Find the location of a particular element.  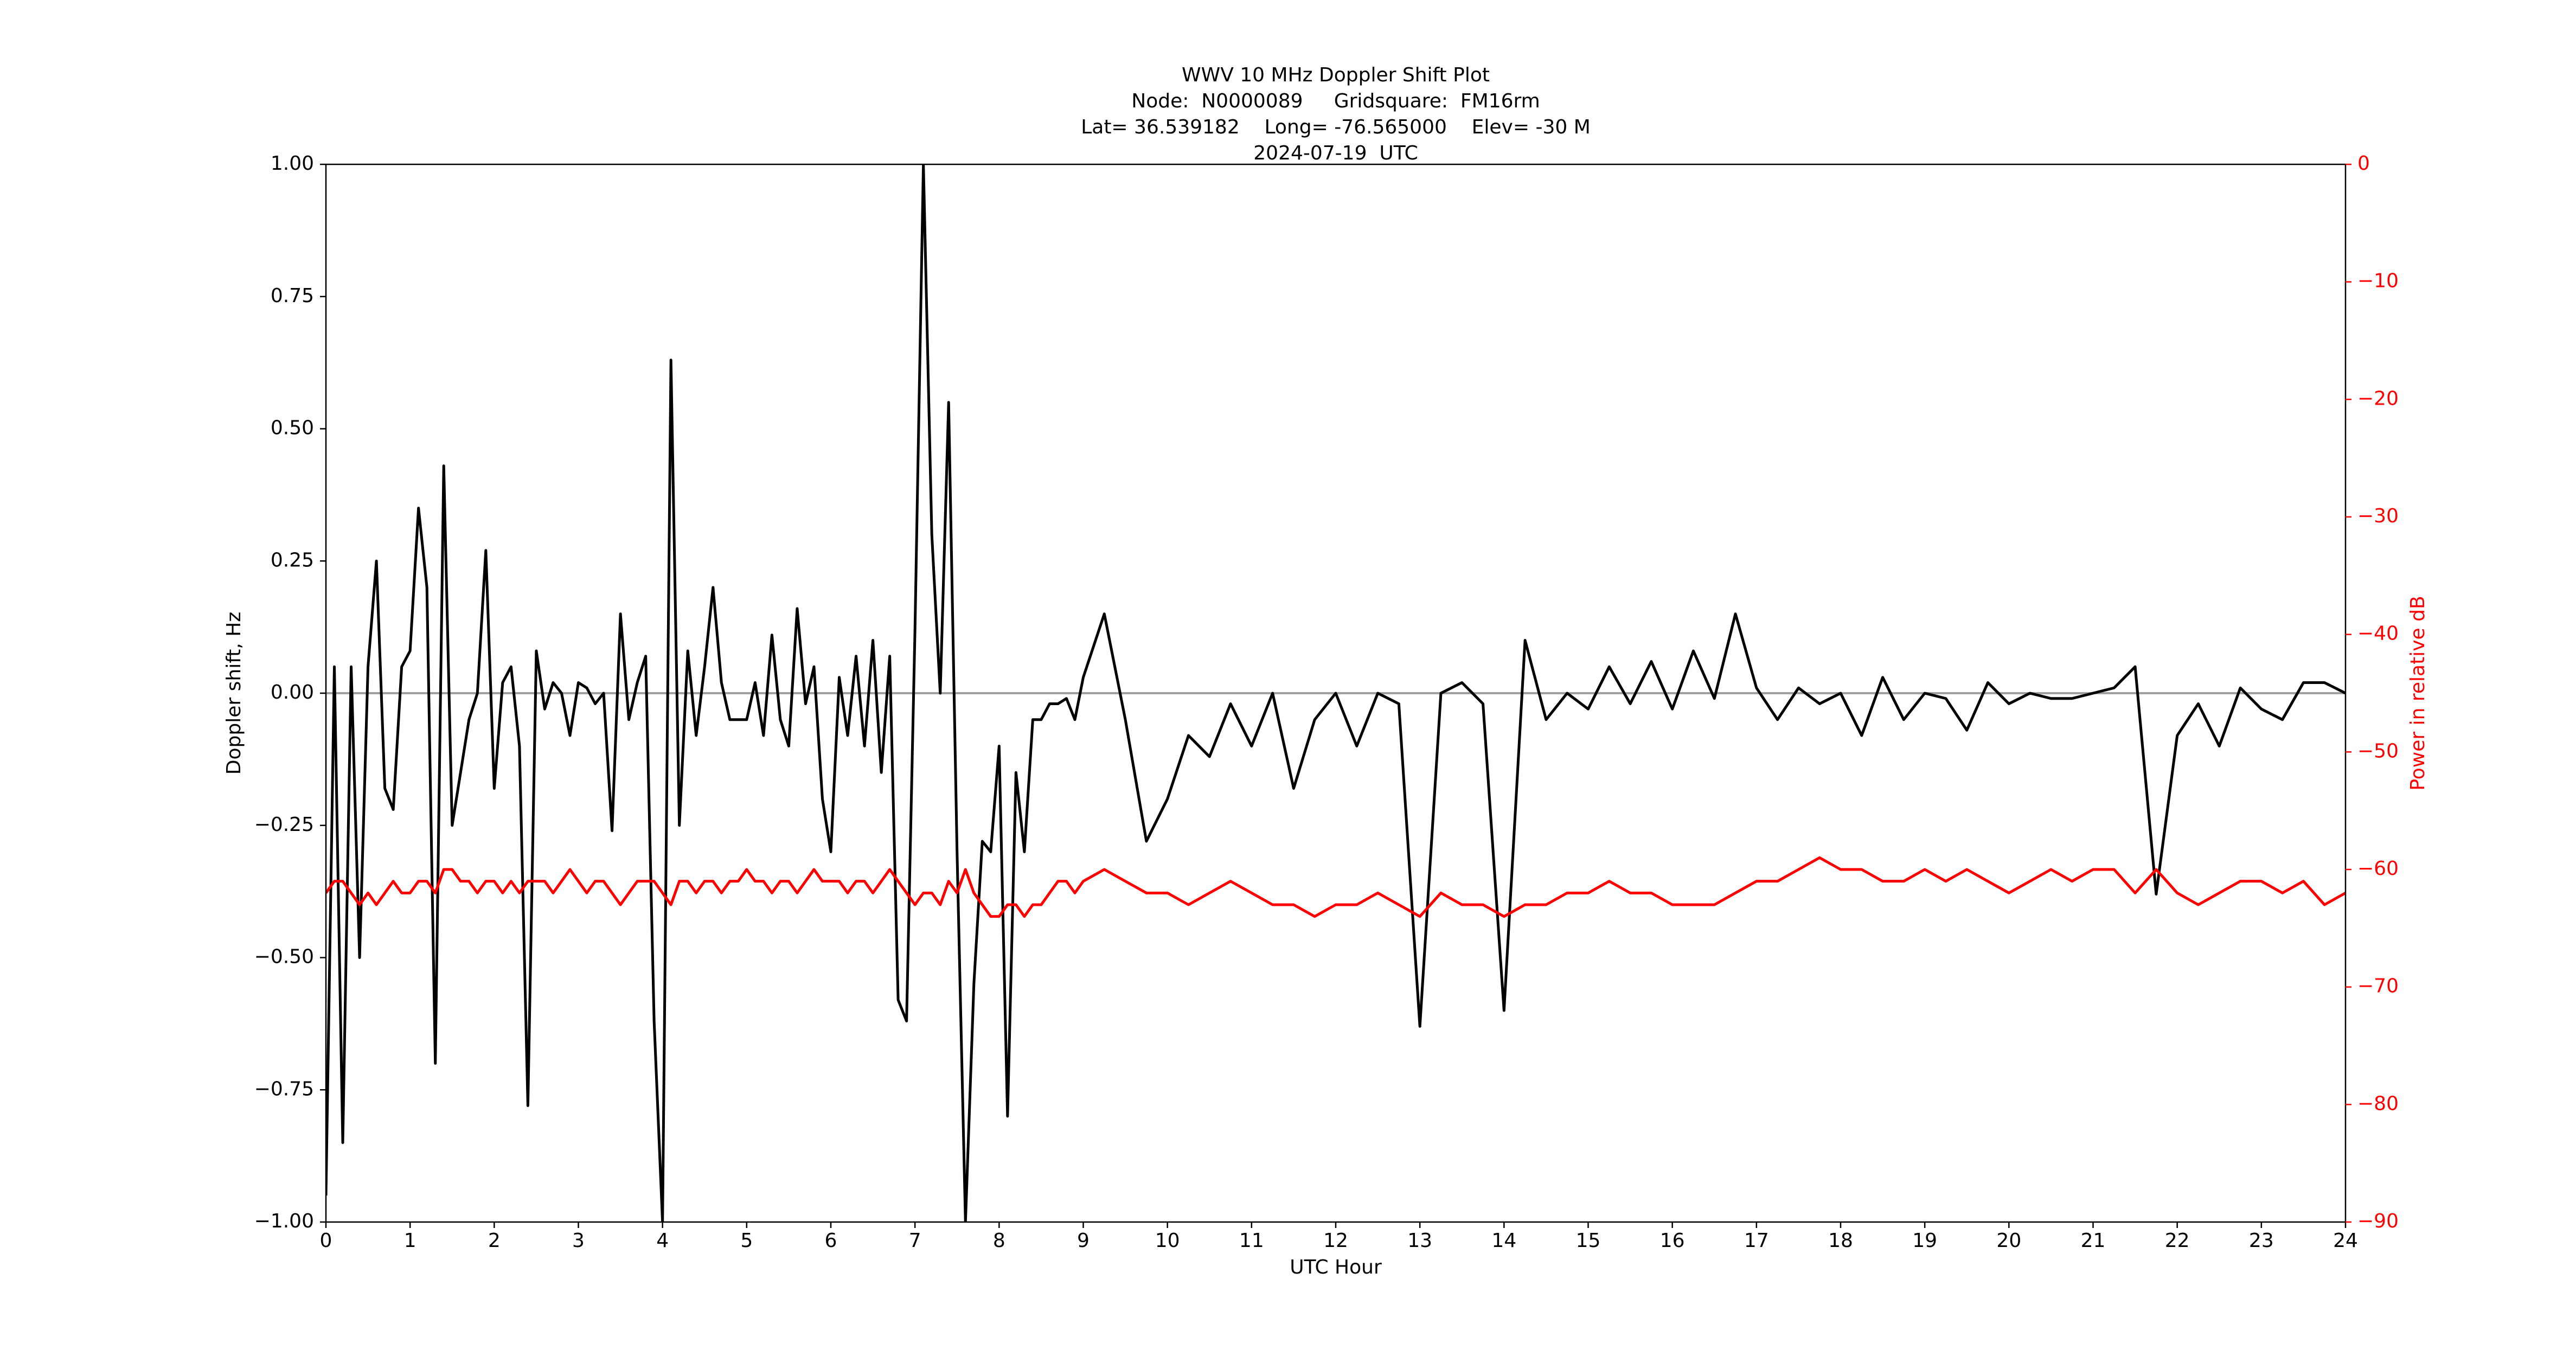

x-tick-label: 11 is located at coordinates (1251, 1241).